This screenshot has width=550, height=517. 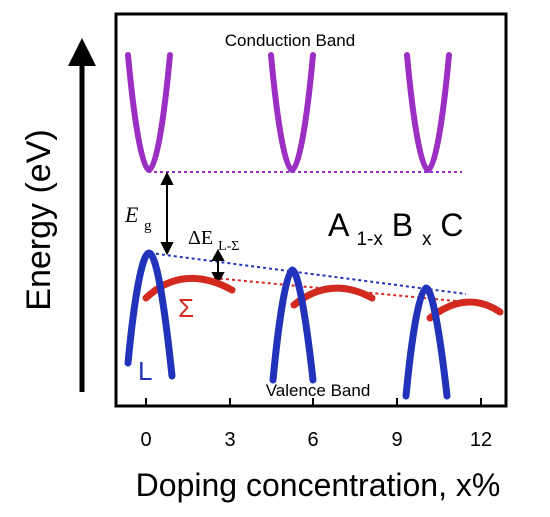 I want to click on l-valley-max-line, so click(x=308, y=273).